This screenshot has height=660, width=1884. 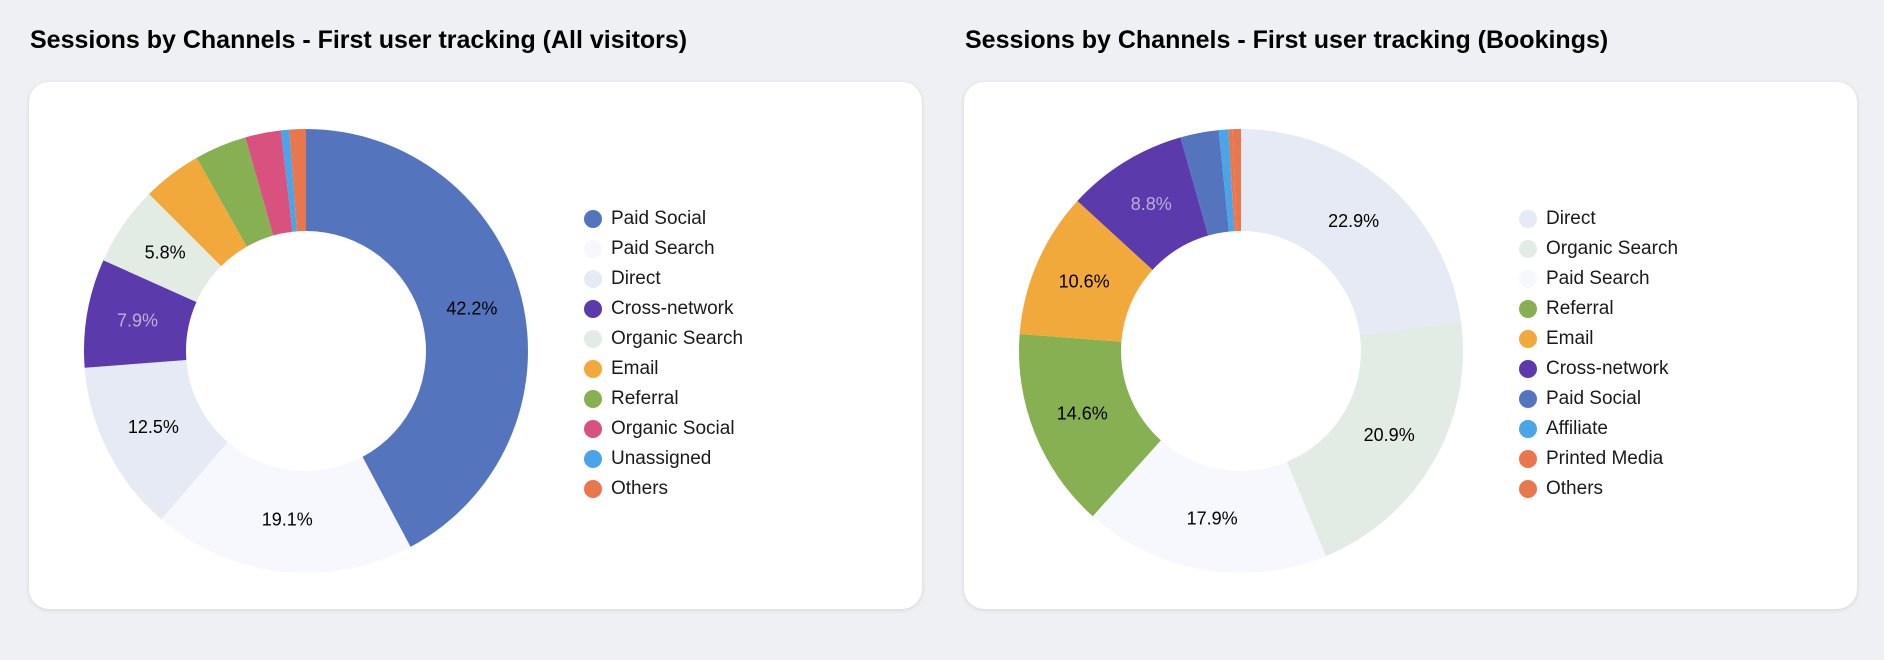 I want to click on slice-label-organic-search: 20.9%, so click(x=1389, y=435).